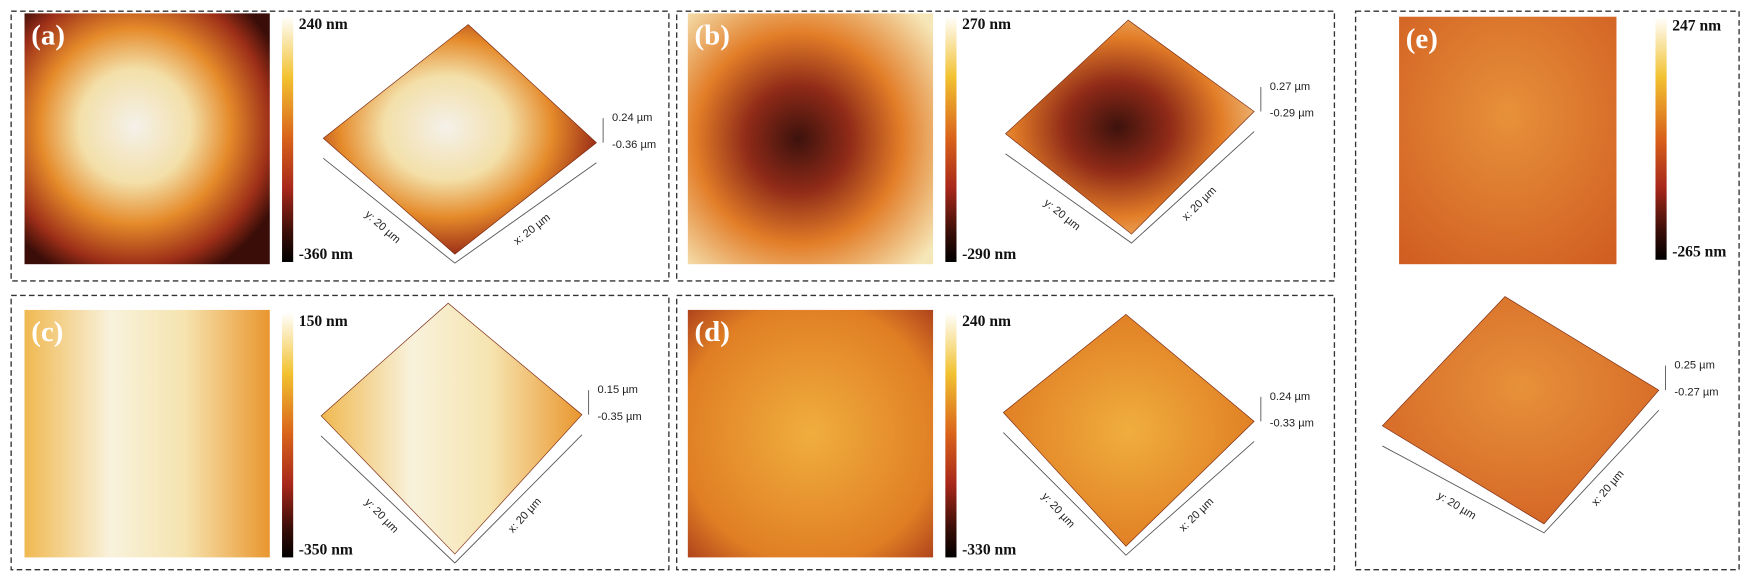 Image resolution: width=1748 pixels, height=582 pixels. Describe the element at coordinates (986, 24) in the screenshot. I see `colorbar-max: 270 nm` at that location.